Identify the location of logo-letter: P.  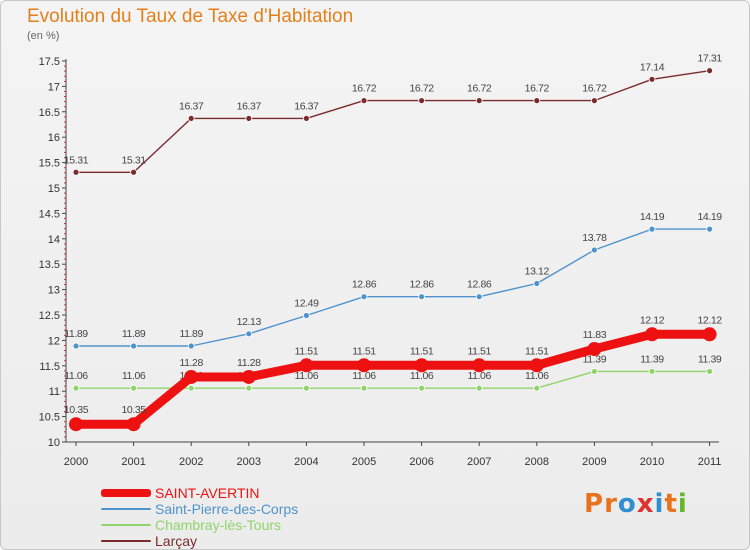
(594, 504).